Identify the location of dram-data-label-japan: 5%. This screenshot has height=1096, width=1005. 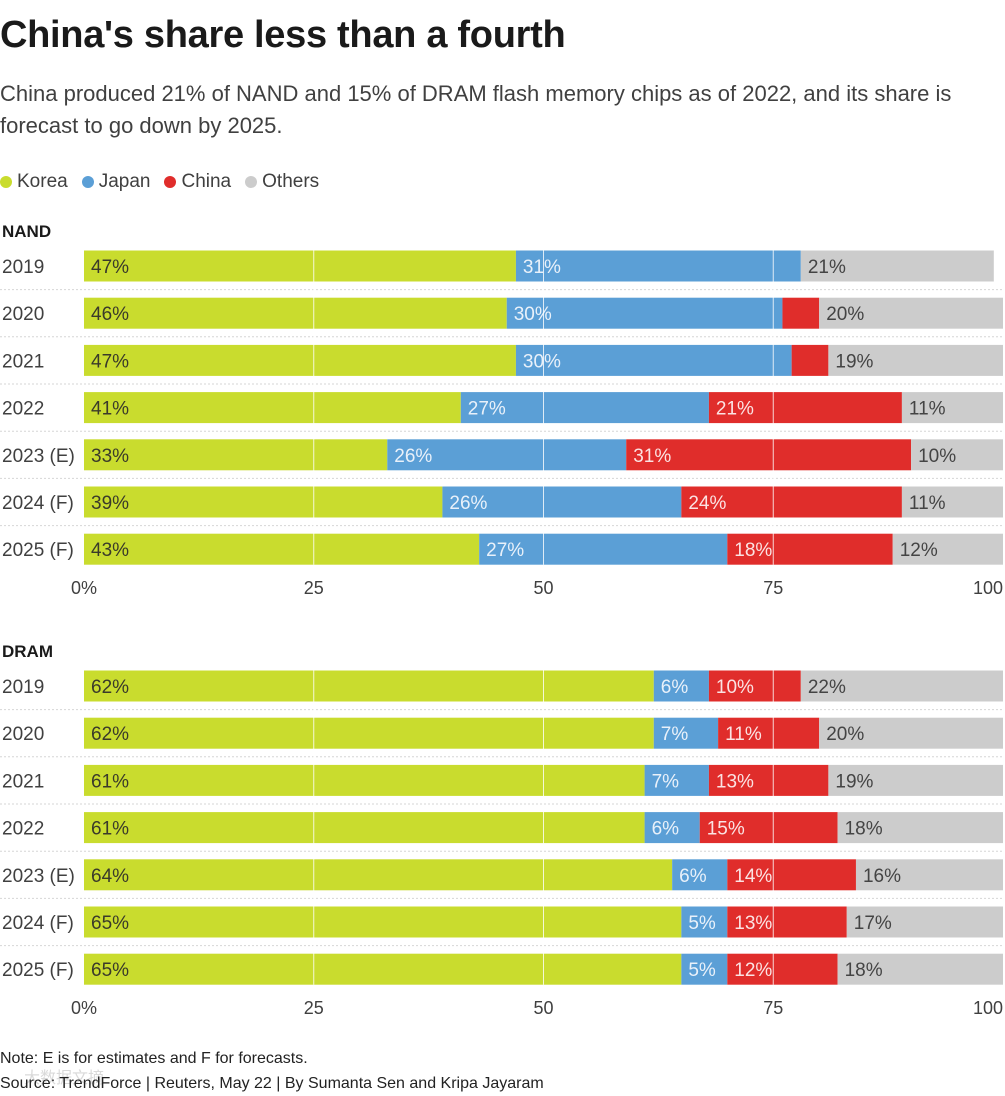
(702, 970).